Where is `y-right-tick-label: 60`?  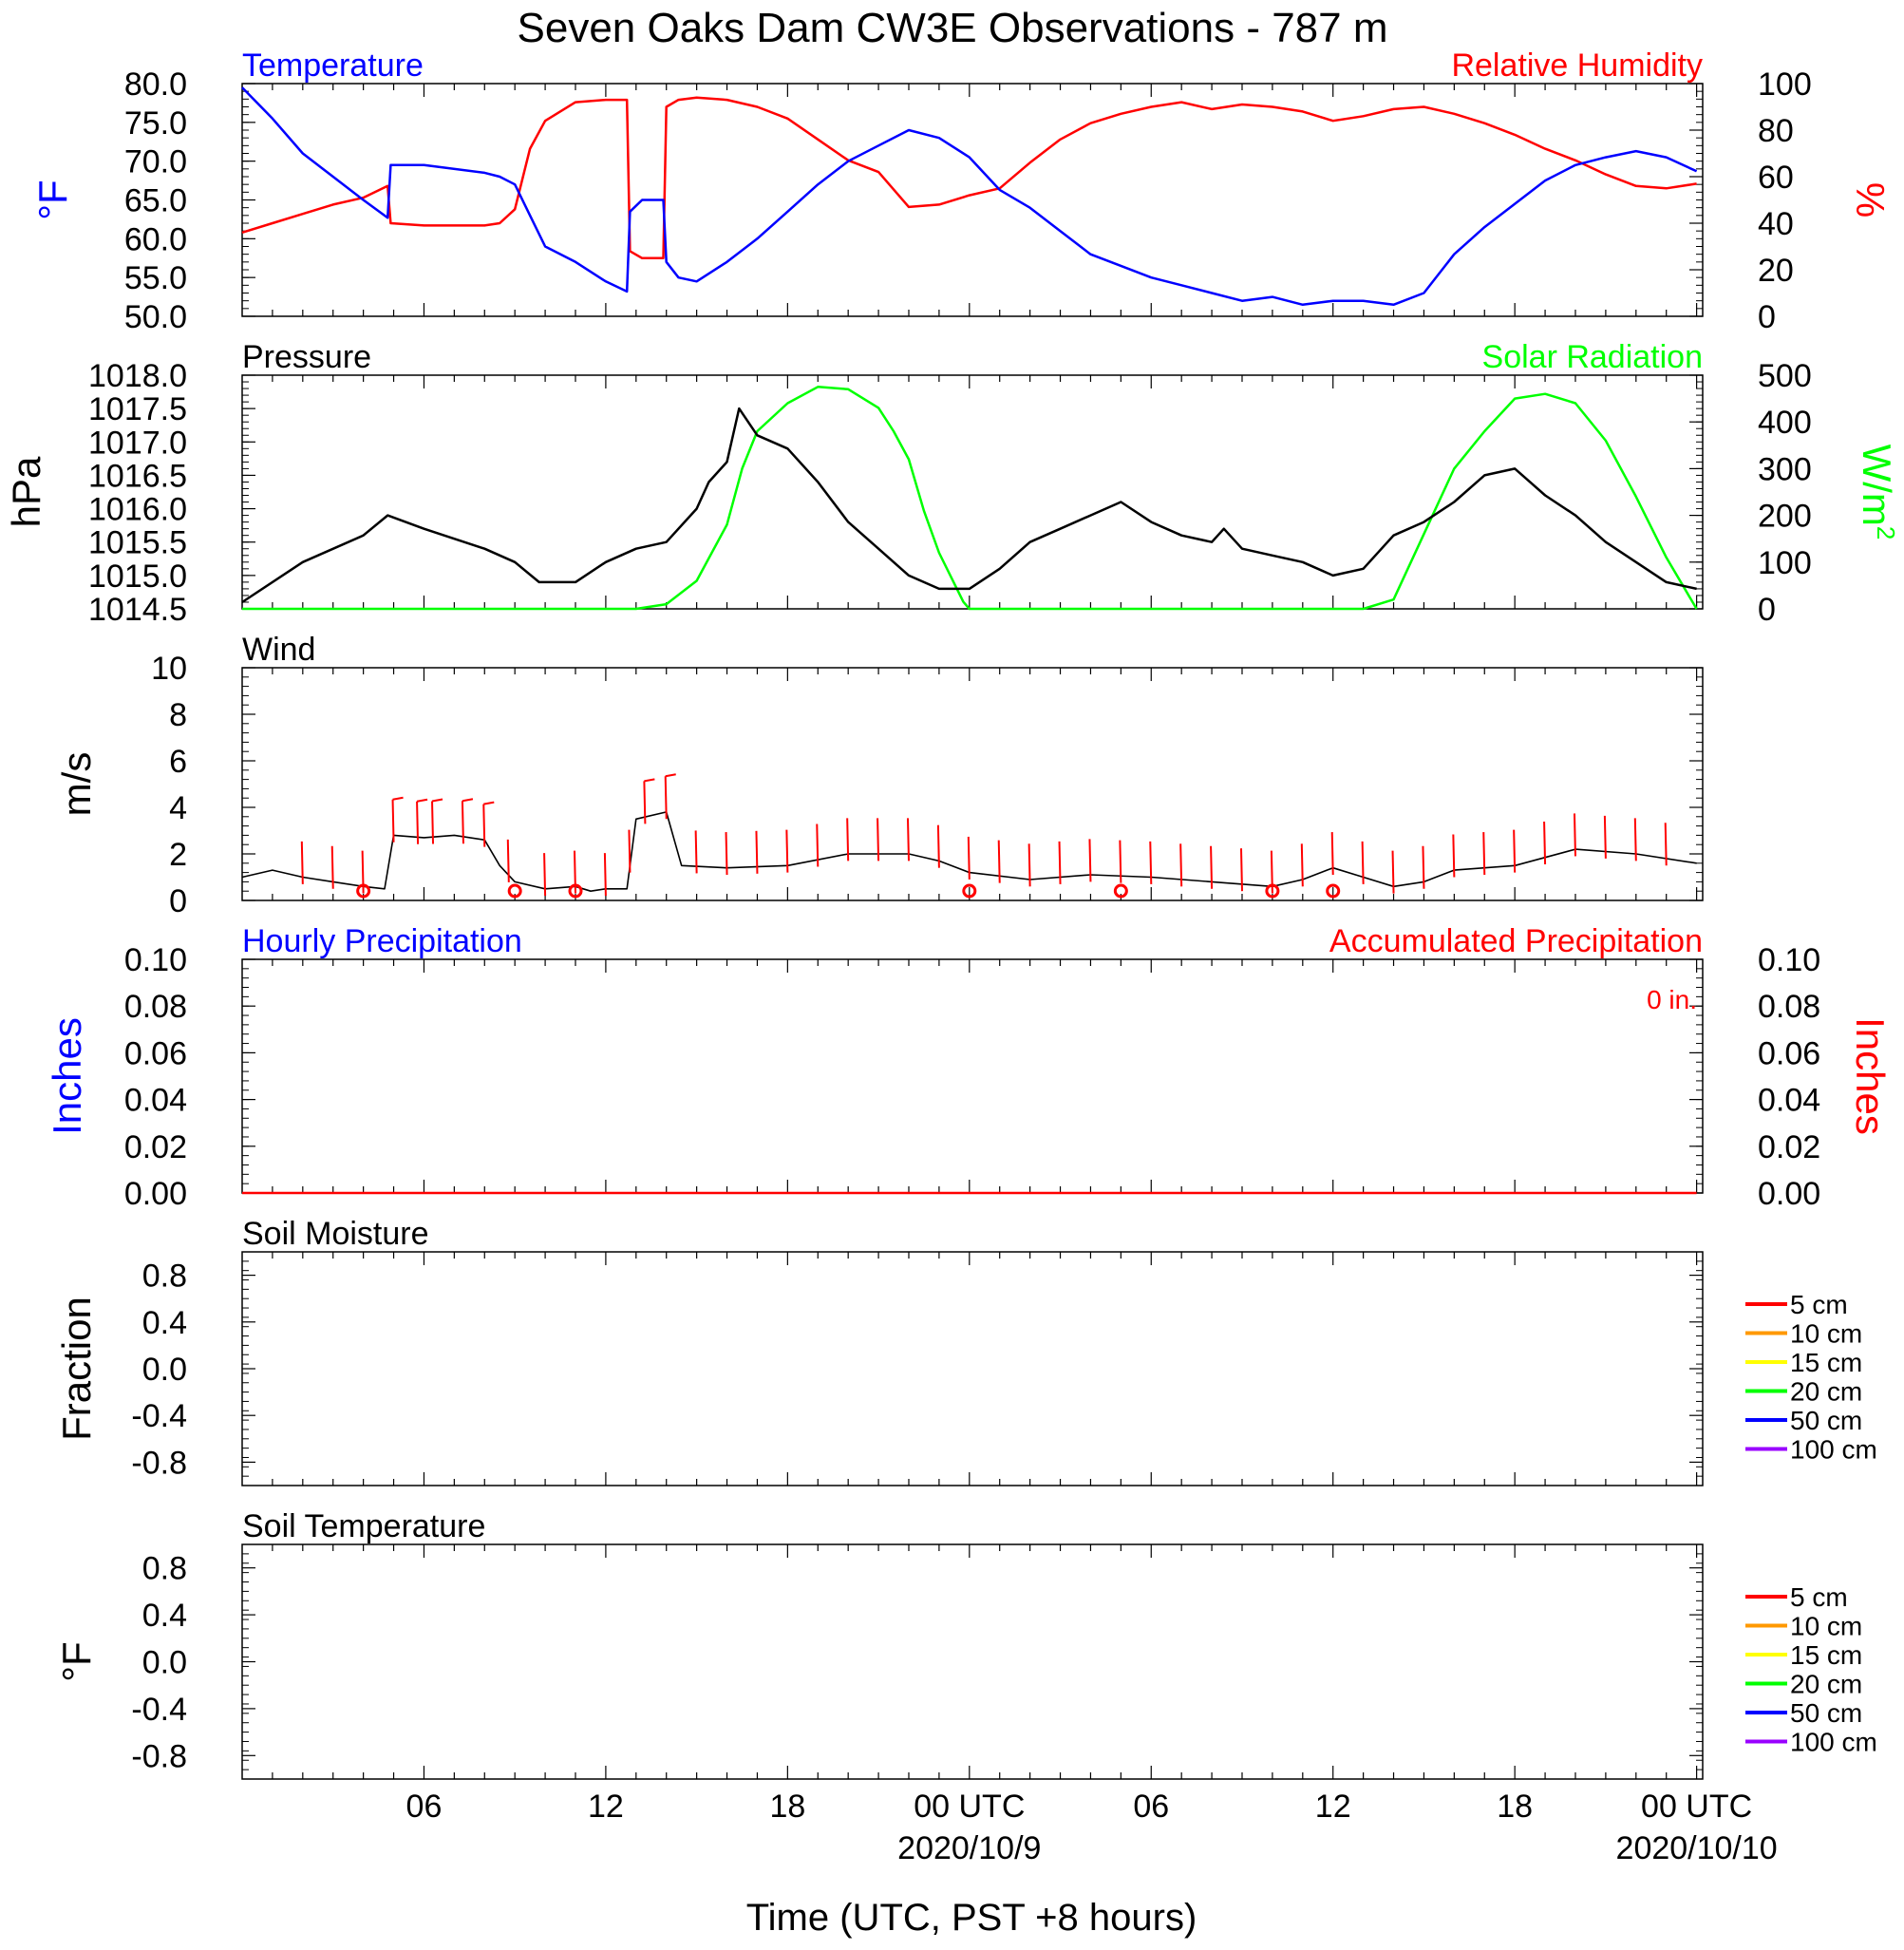 y-right-tick-label: 60 is located at coordinates (1776, 178).